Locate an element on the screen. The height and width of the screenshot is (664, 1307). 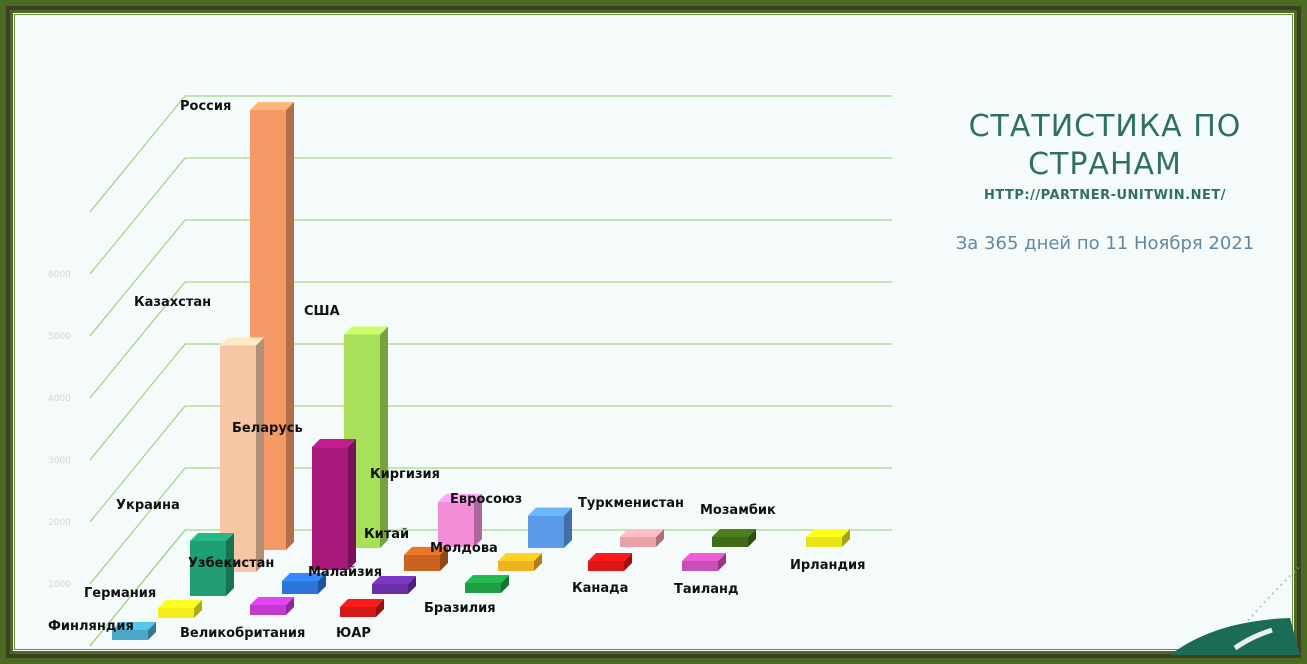
floor-edge is located at coordinates (137, 588).